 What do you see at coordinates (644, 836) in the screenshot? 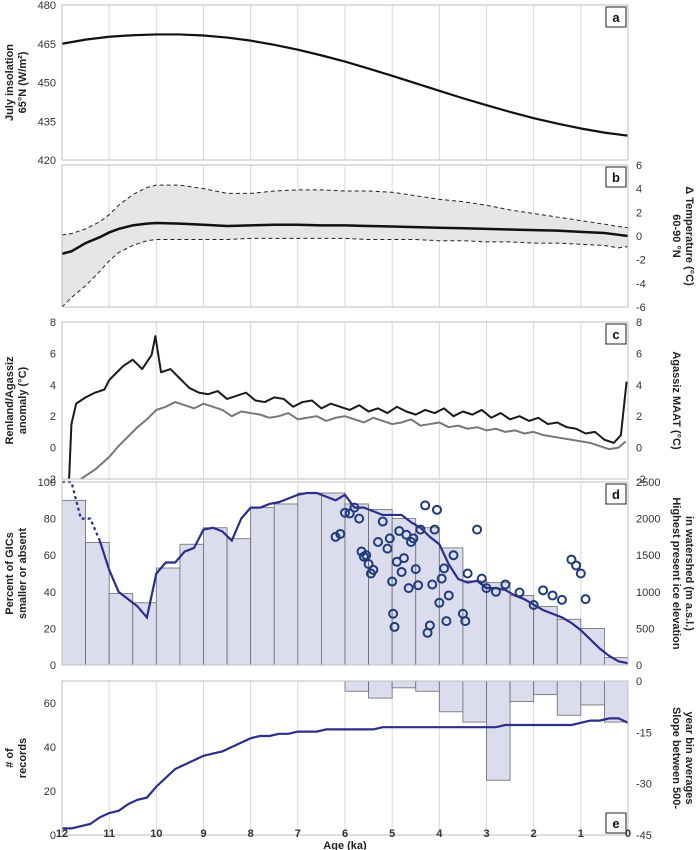
I see `y-right-tick-label: -45` at bounding box center [644, 836].